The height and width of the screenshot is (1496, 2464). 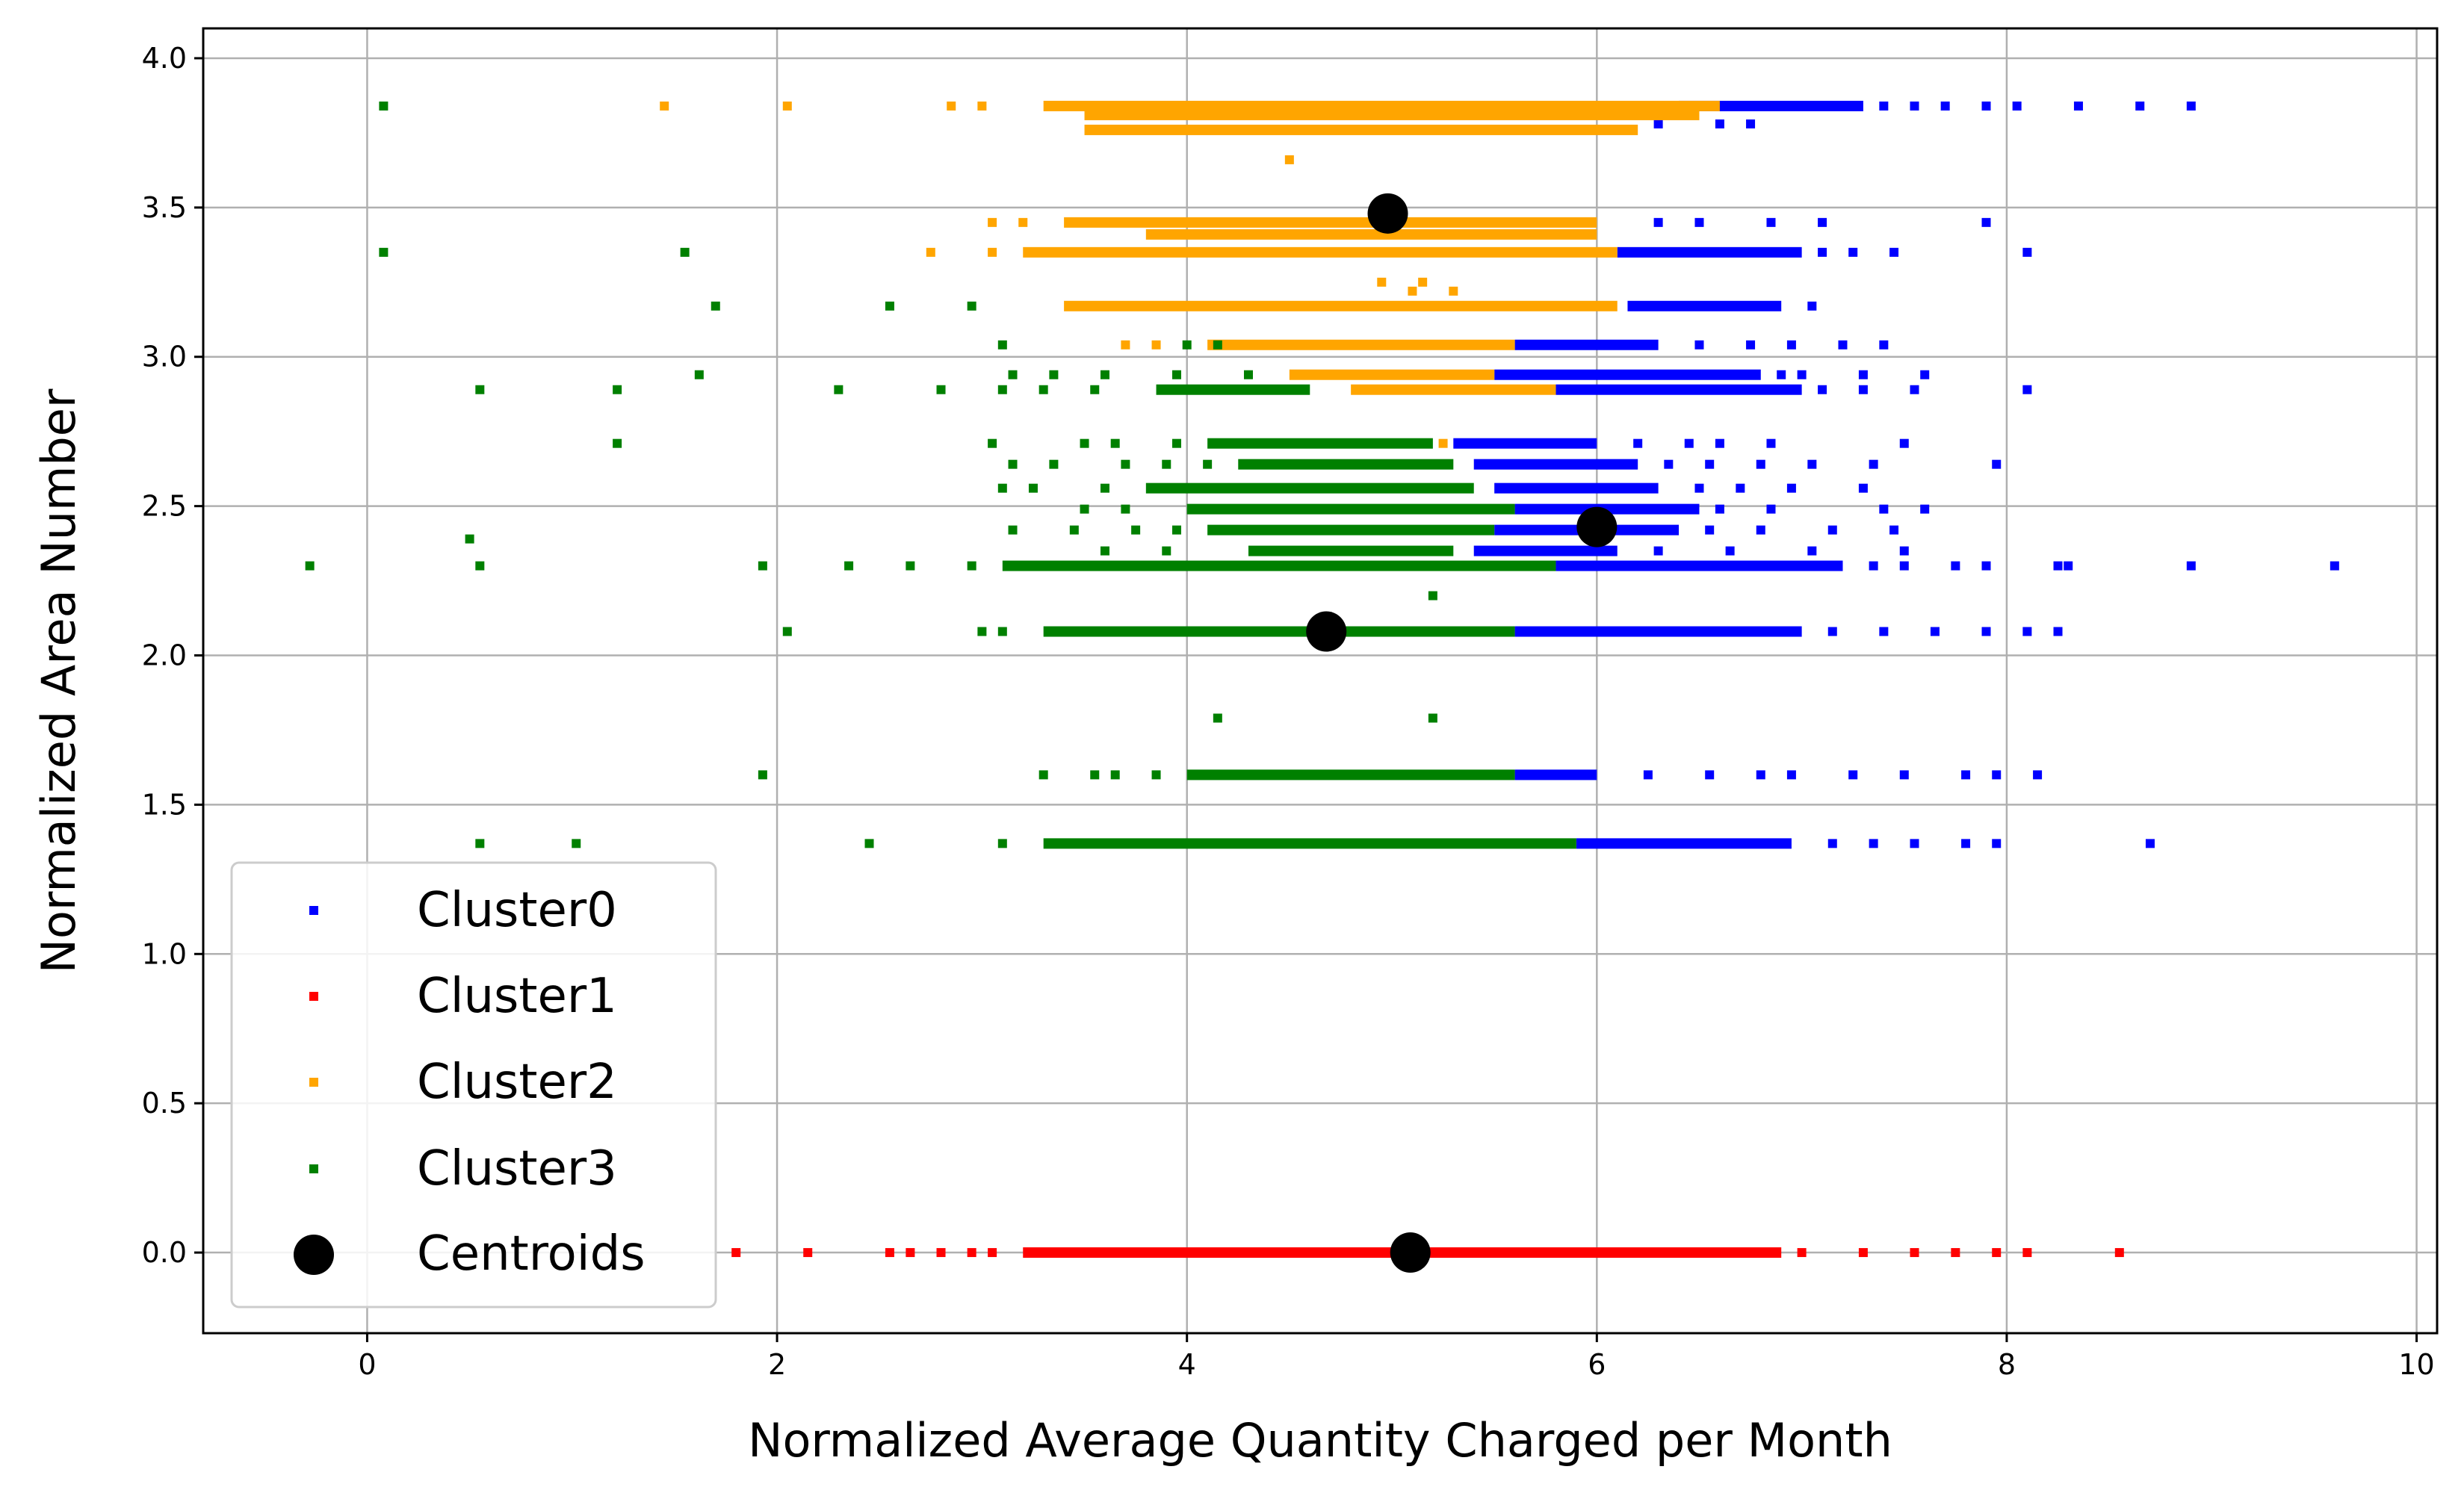 I want to click on y-tick-label: 2.5, so click(x=164, y=507).